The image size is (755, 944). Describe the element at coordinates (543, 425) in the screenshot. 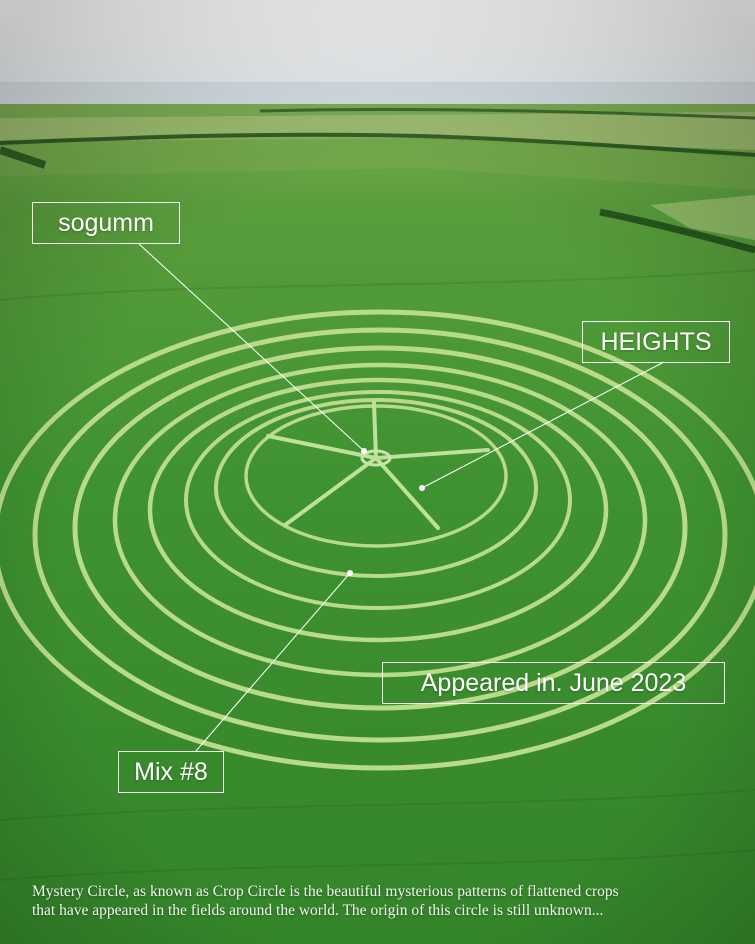

I see `leader-line-heights` at that location.